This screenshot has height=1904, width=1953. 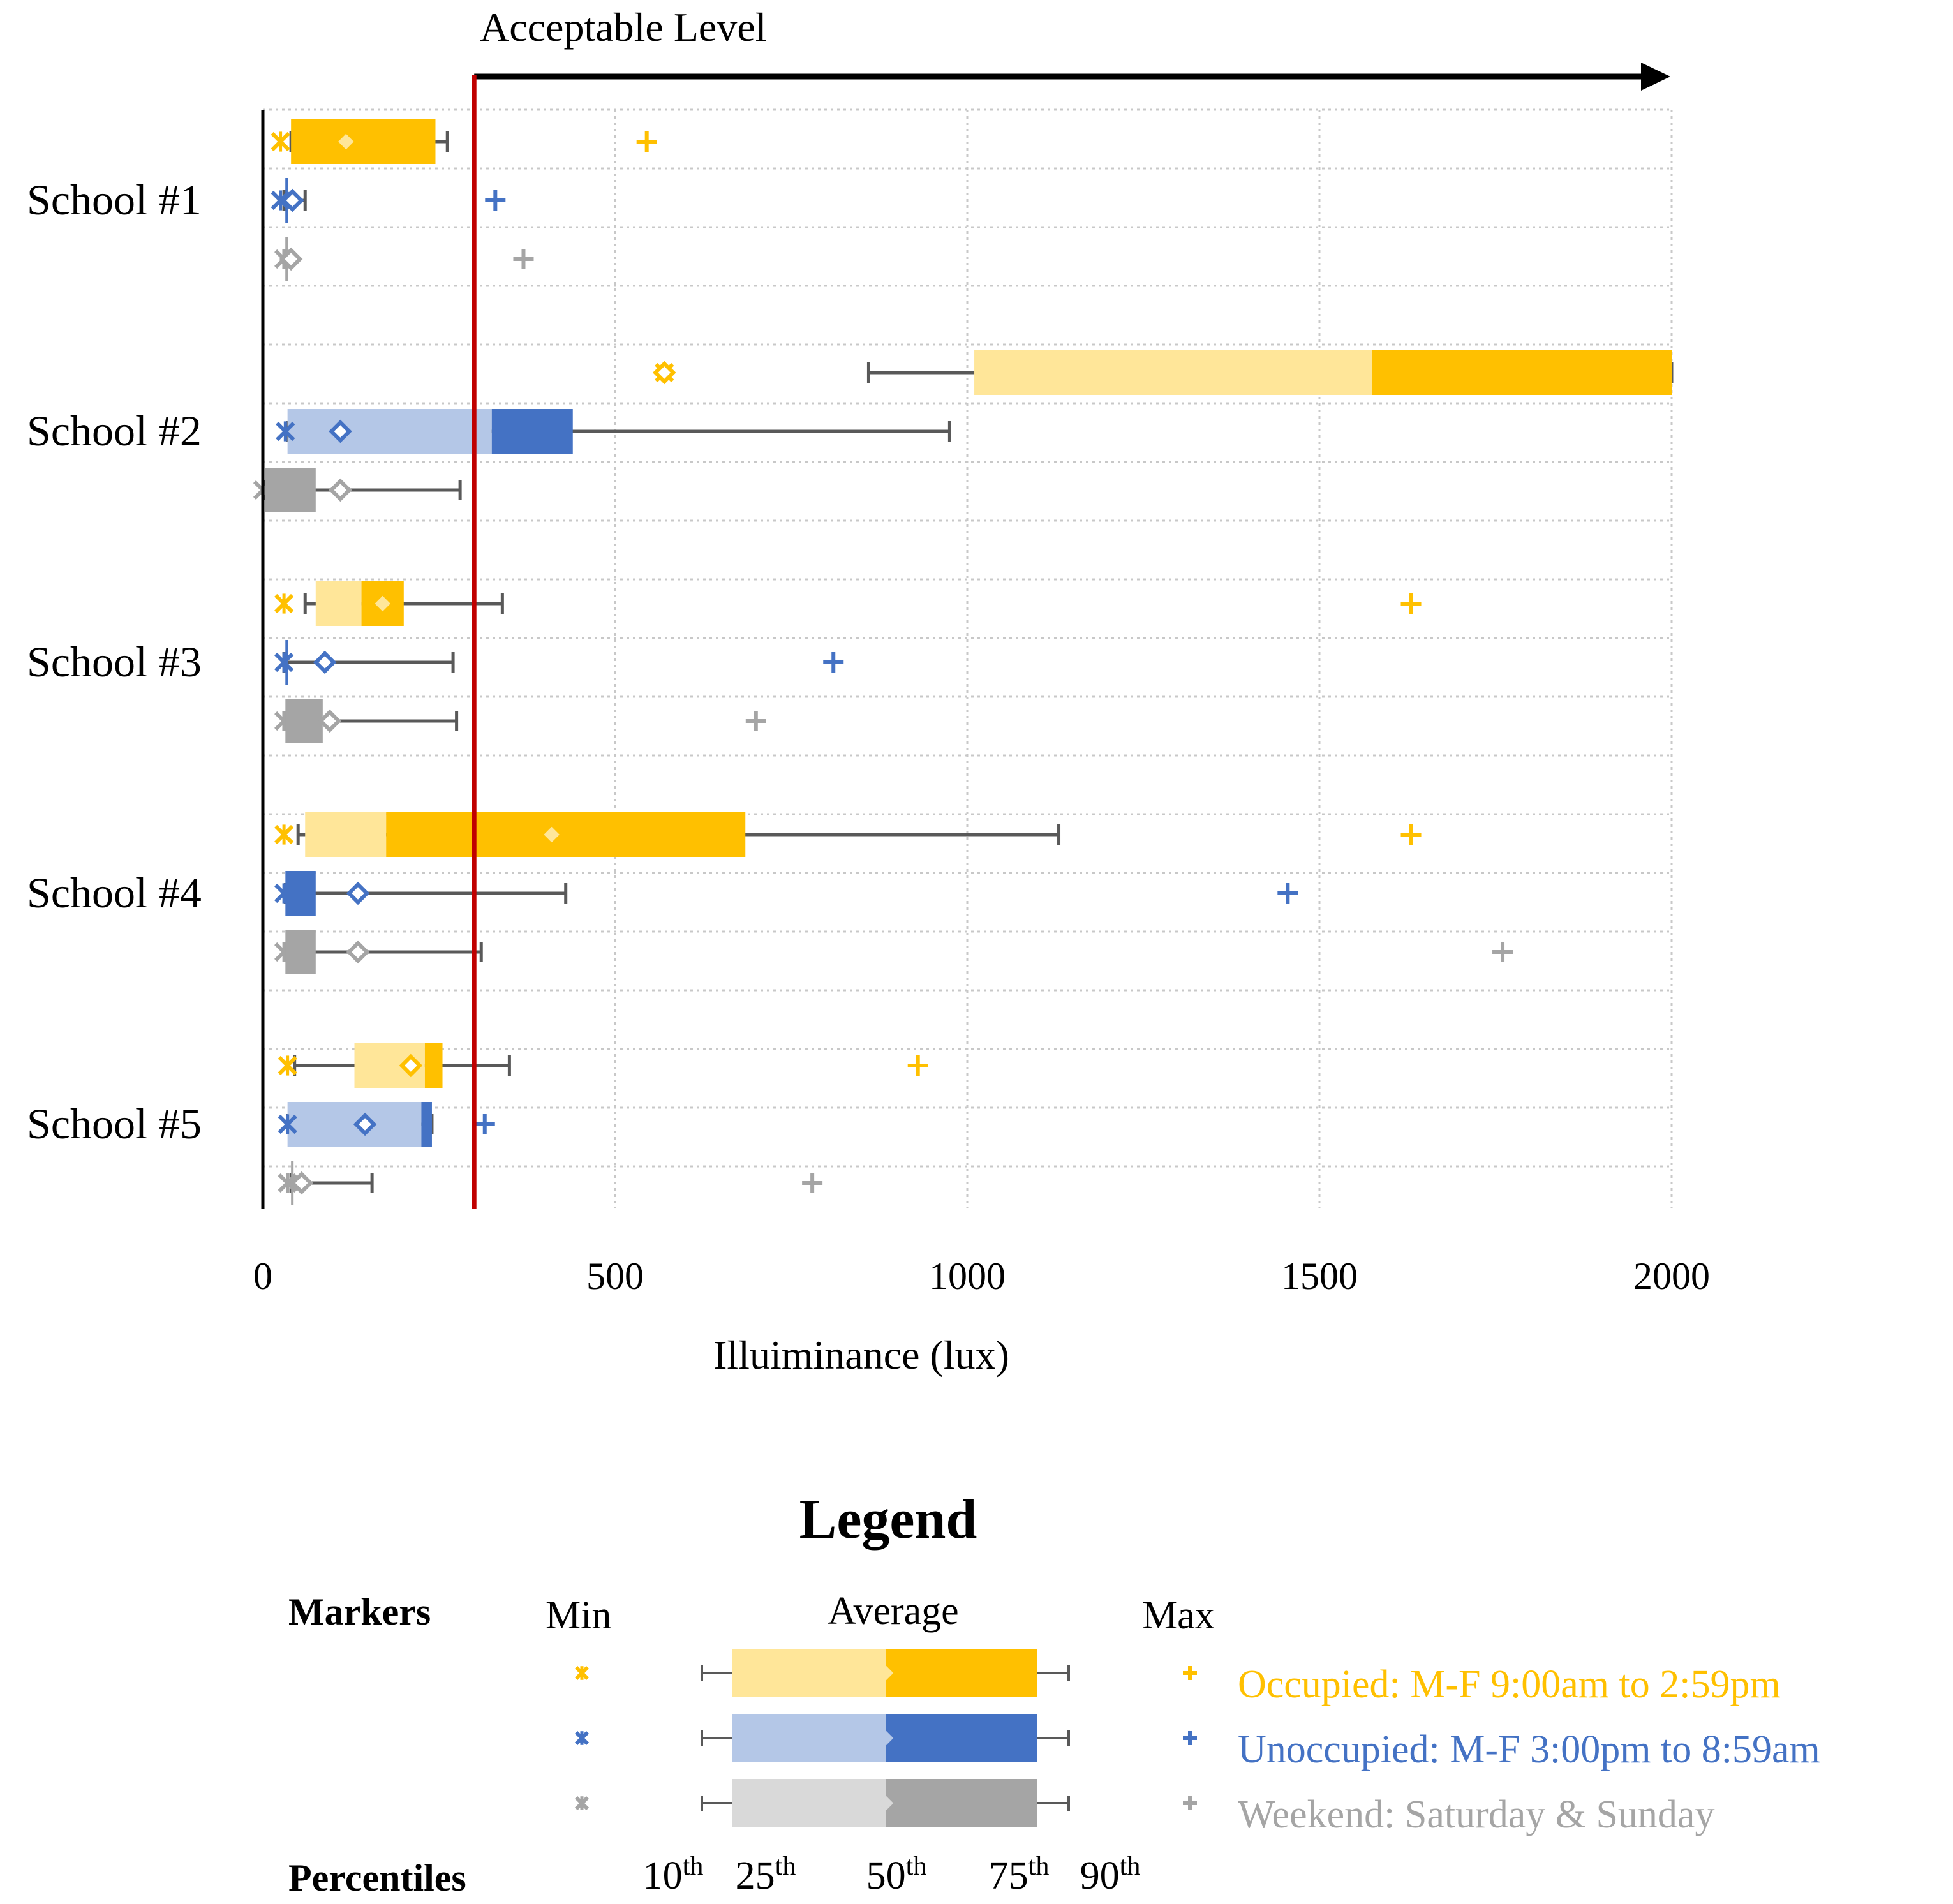 What do you see at coordinates (615, 1276) in the screenshot?
I see `x-tick-label: 500` at bounding box center [615, 1276].